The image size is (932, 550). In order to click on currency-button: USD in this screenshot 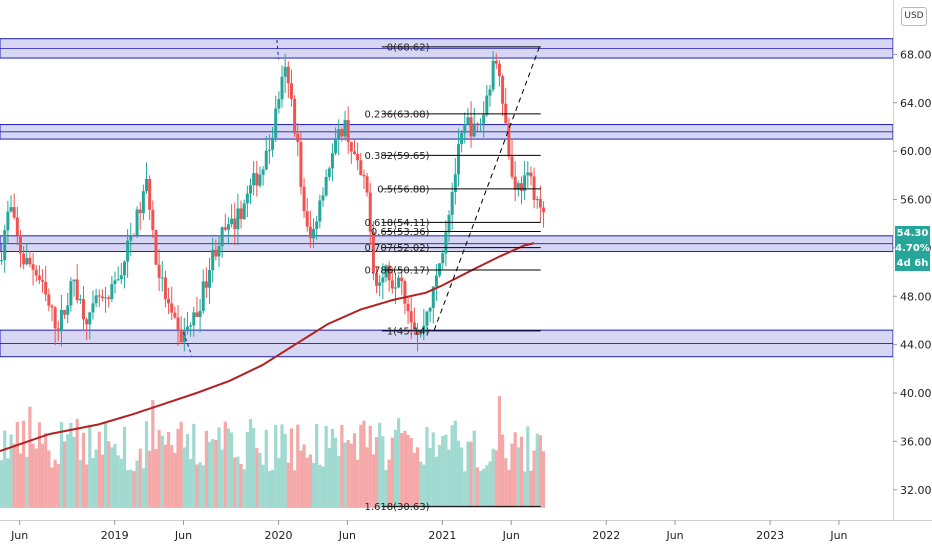, I will do `click(914, 16)`.